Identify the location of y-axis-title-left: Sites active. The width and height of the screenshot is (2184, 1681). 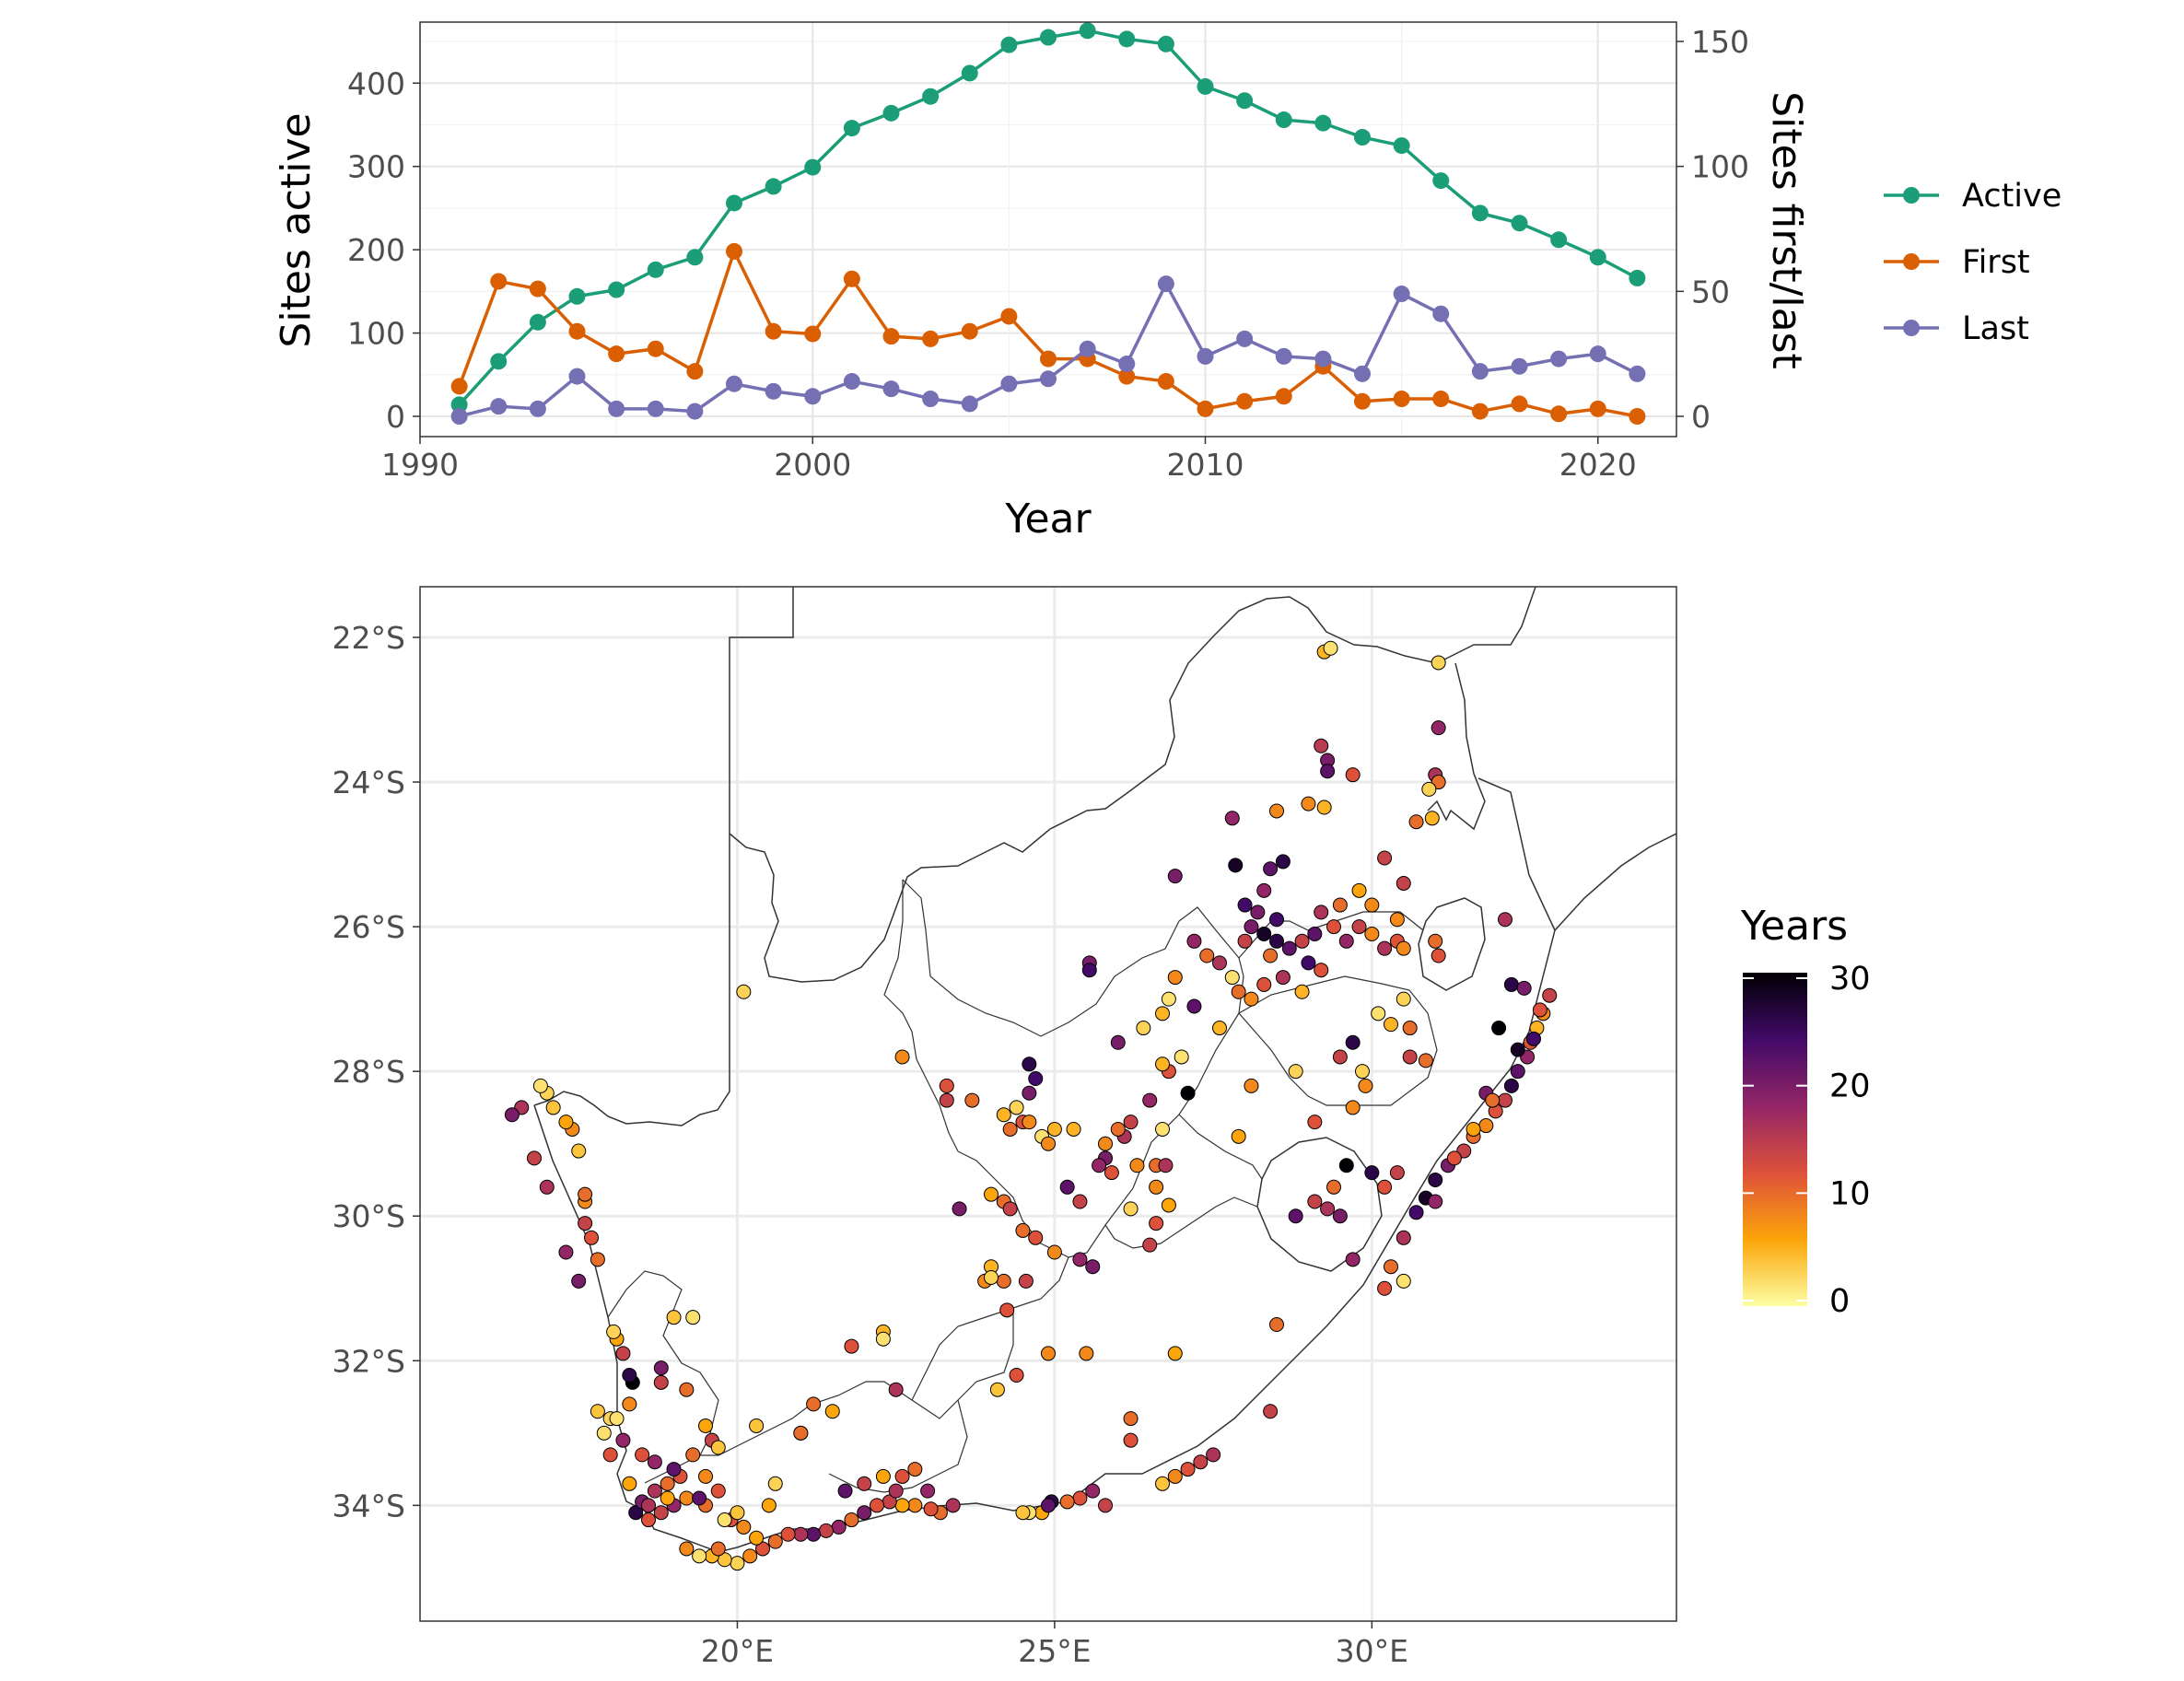
(296, 229).